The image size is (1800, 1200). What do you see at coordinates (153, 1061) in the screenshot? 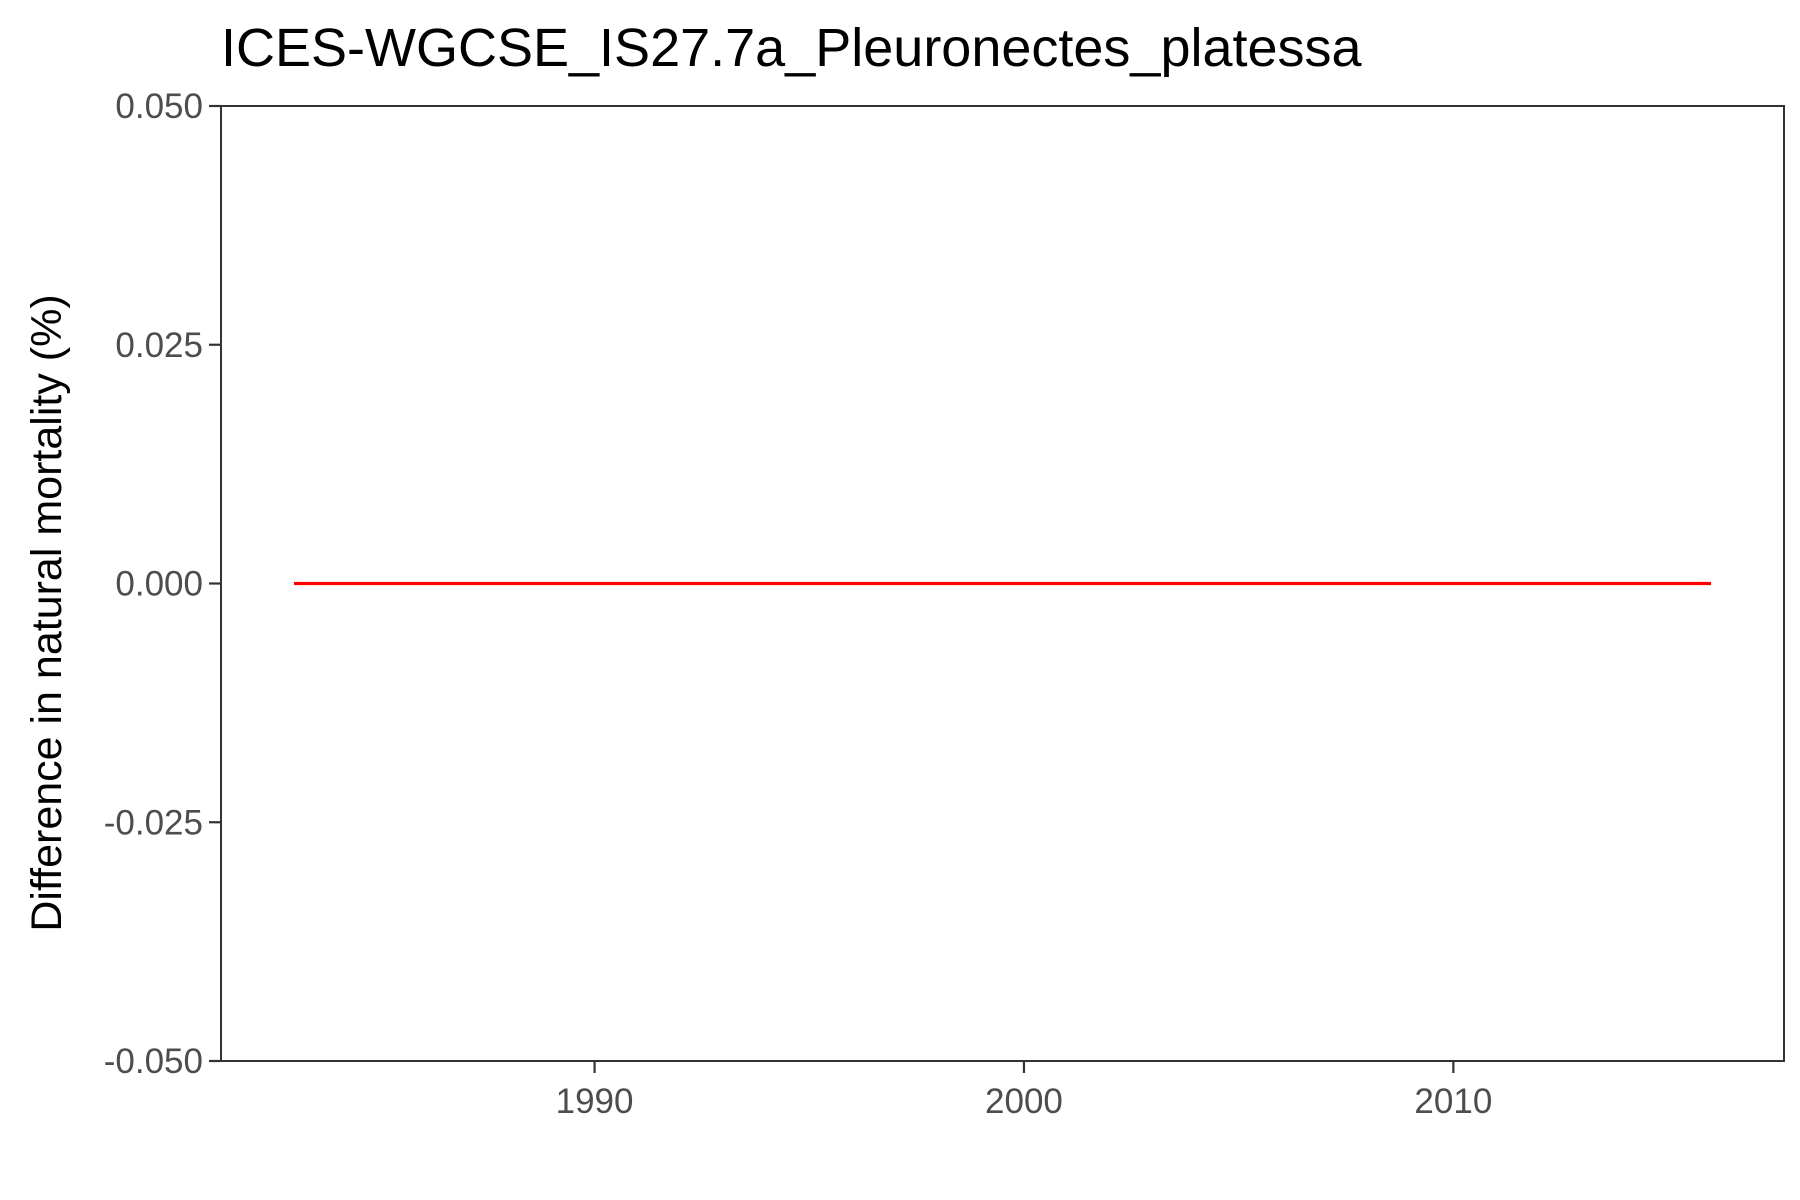
I see `y-tick-label: -0.050` at bounding box center [153, 1061].